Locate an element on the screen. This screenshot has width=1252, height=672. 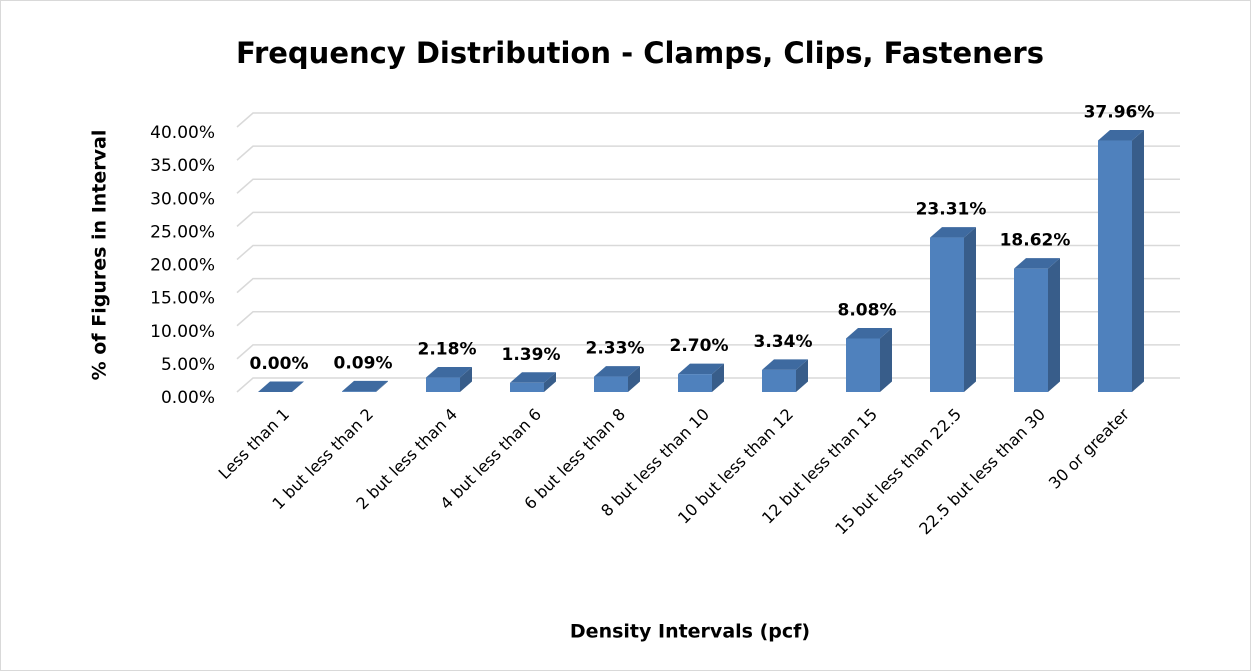
y-tick-label: 25.00% is located at coordinates (182, 232).